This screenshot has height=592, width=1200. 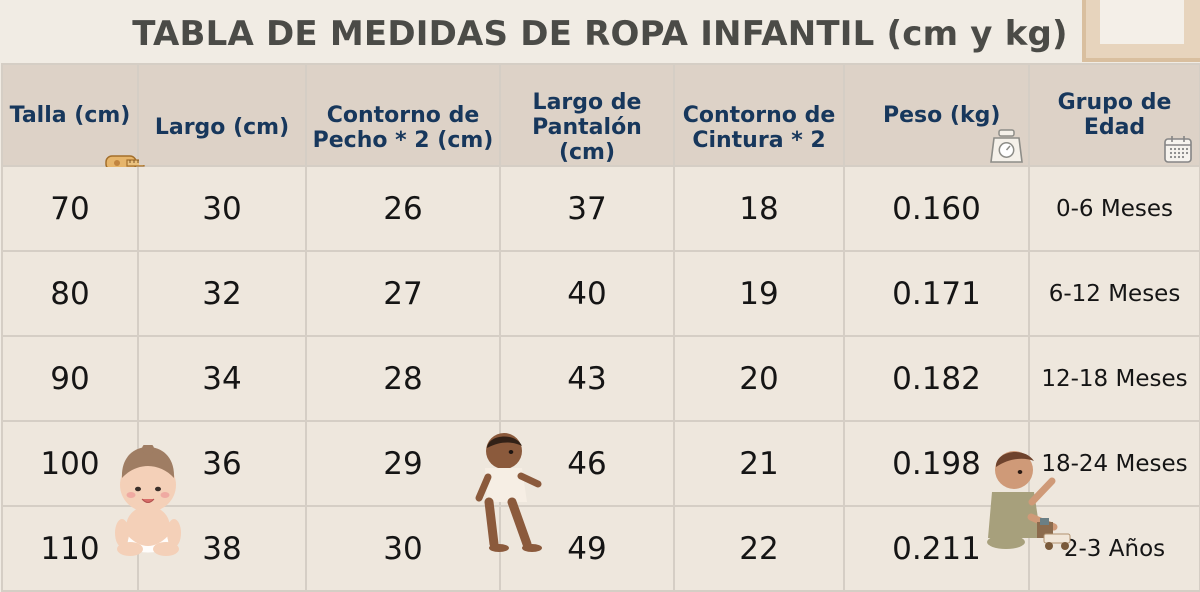 What do you see at coordinates (222, 293) in the screenshot?
I see `table-cell: 32` at bounding box center [222, 293].